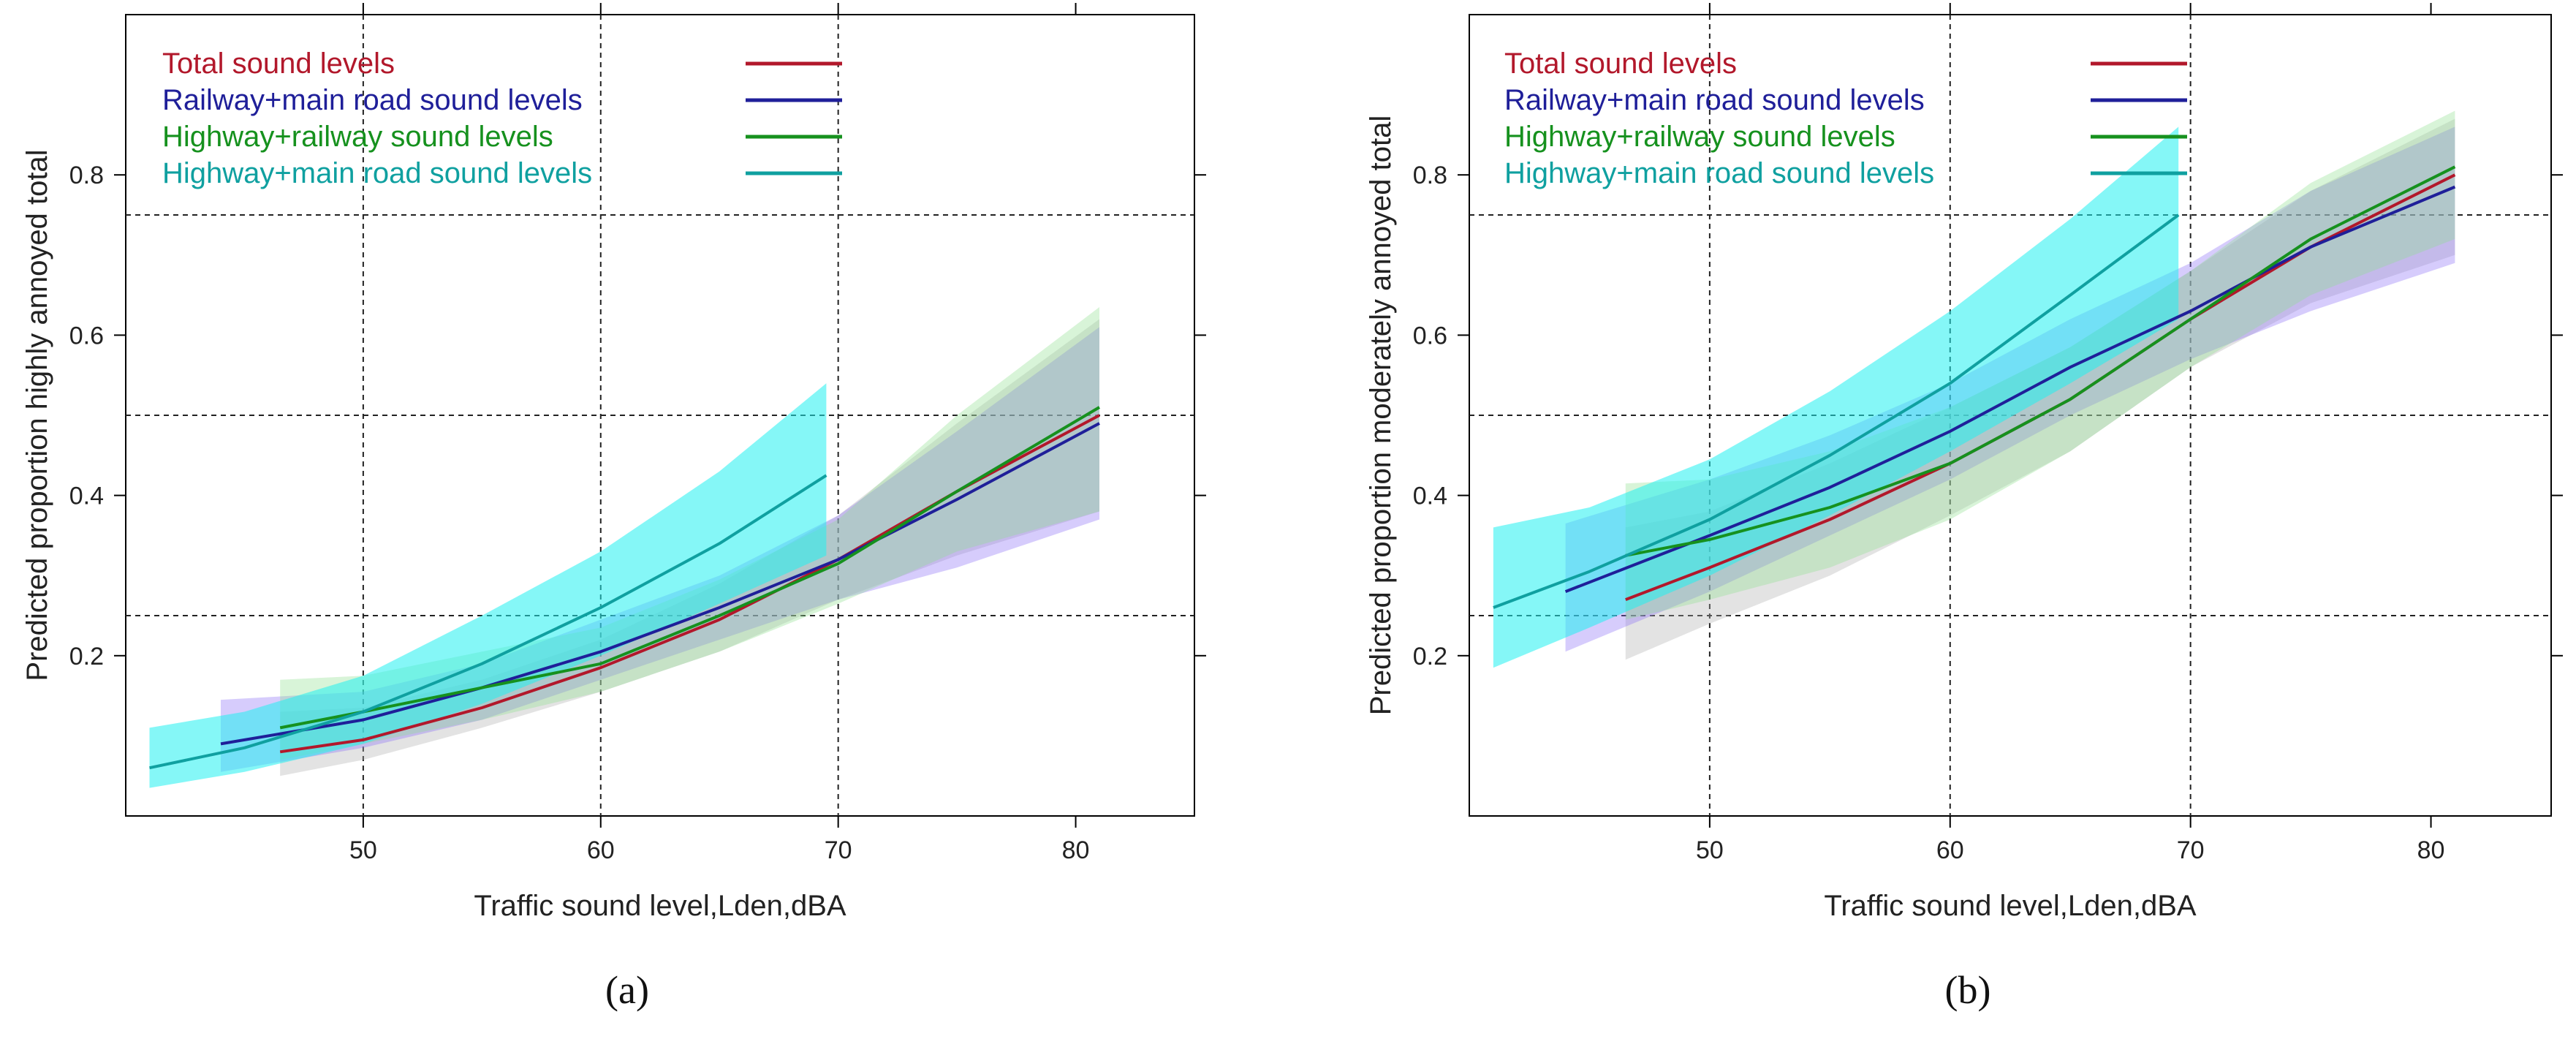 This screenshot has height=1047, width=2576. I want to click on panel-caption: (b), so click(1968, 990).